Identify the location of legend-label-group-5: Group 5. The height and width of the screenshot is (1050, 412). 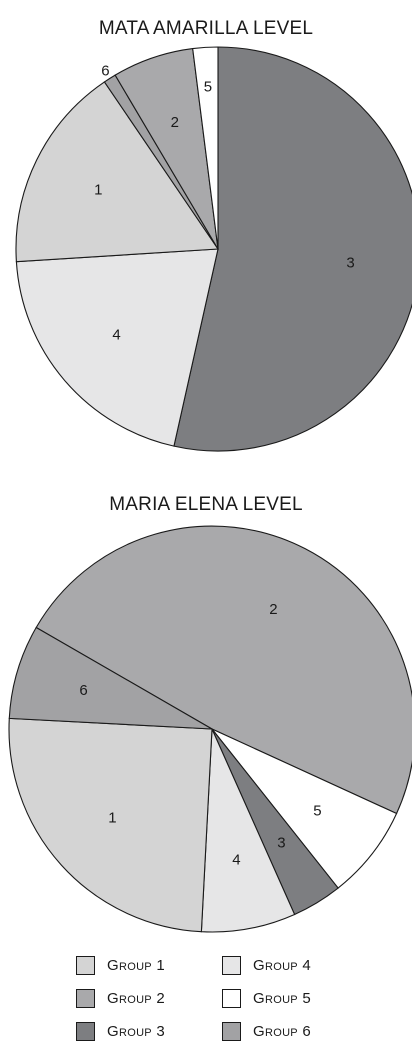
(282, 998).